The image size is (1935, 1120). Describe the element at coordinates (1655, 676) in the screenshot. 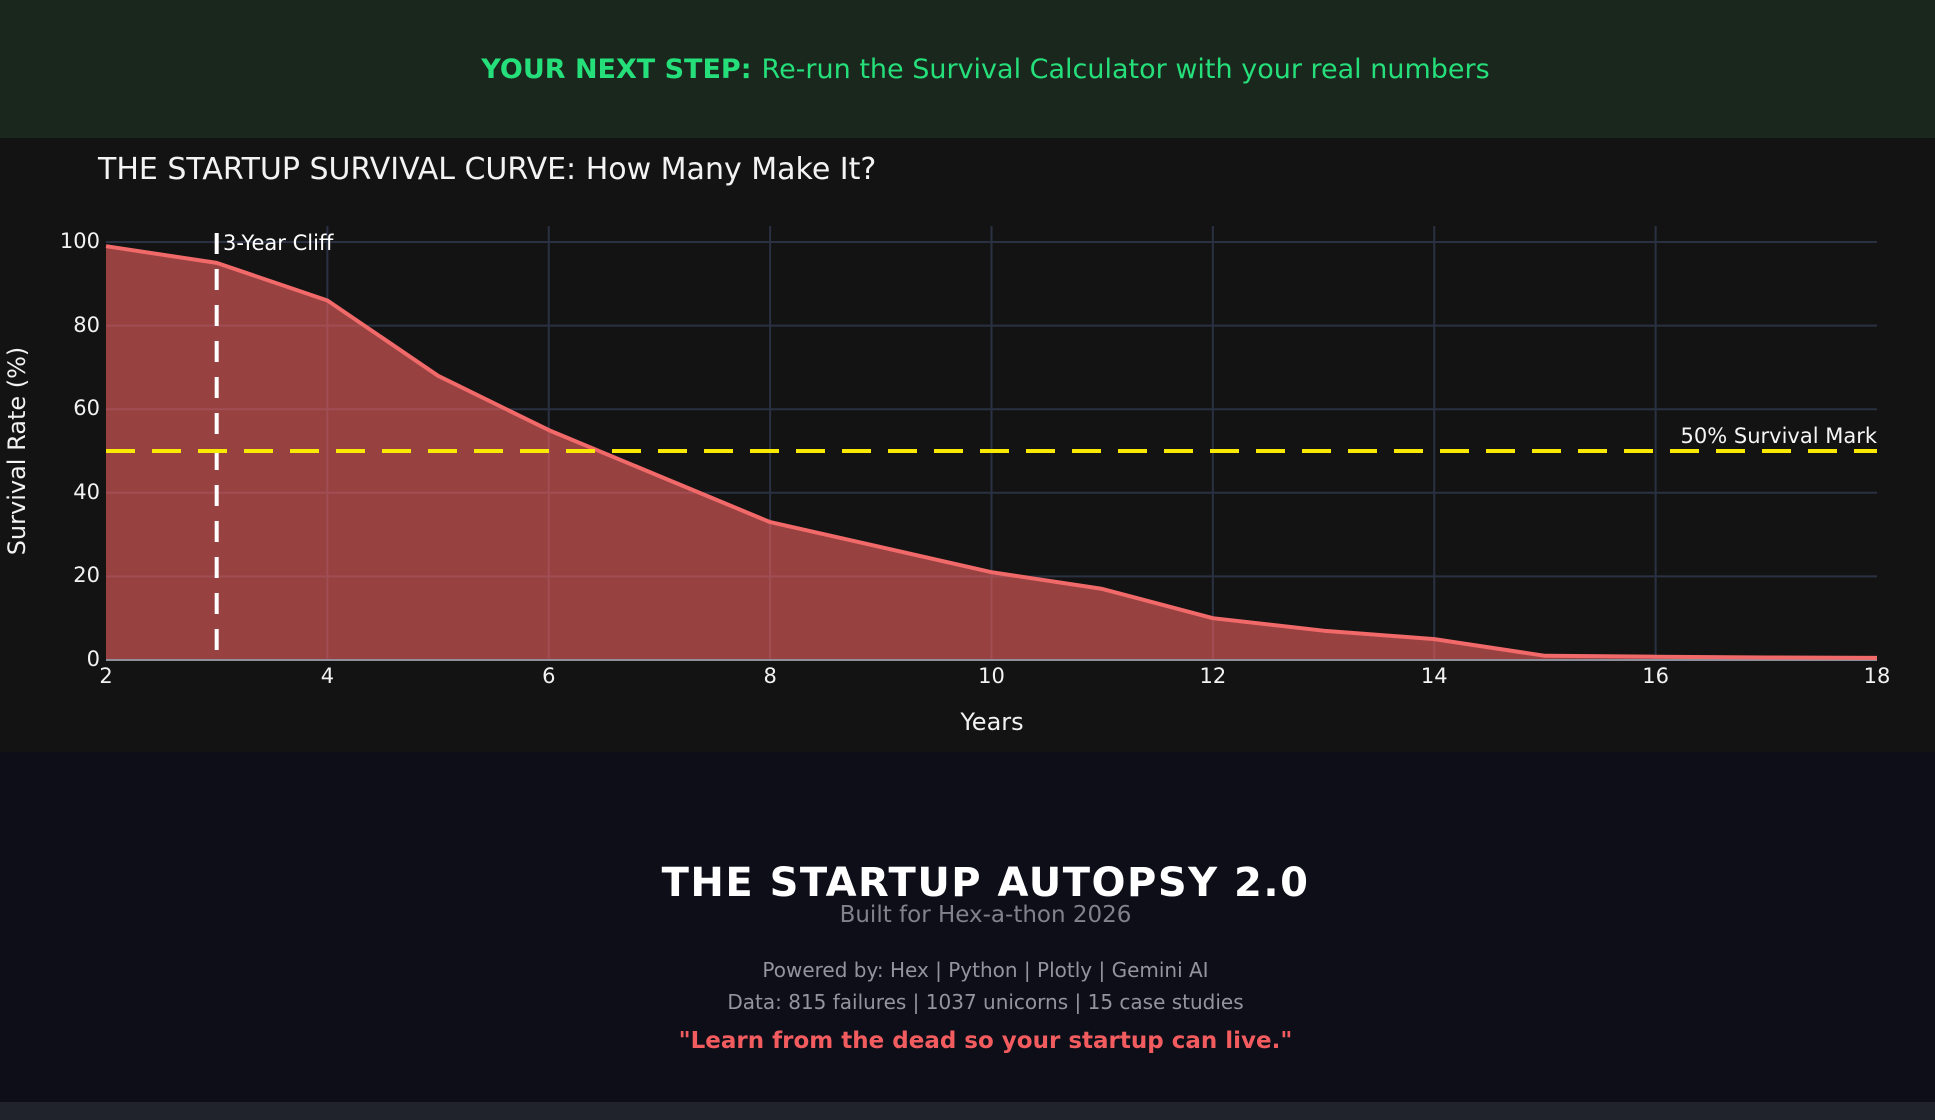

I see `x-tick-label: 16` at that location.